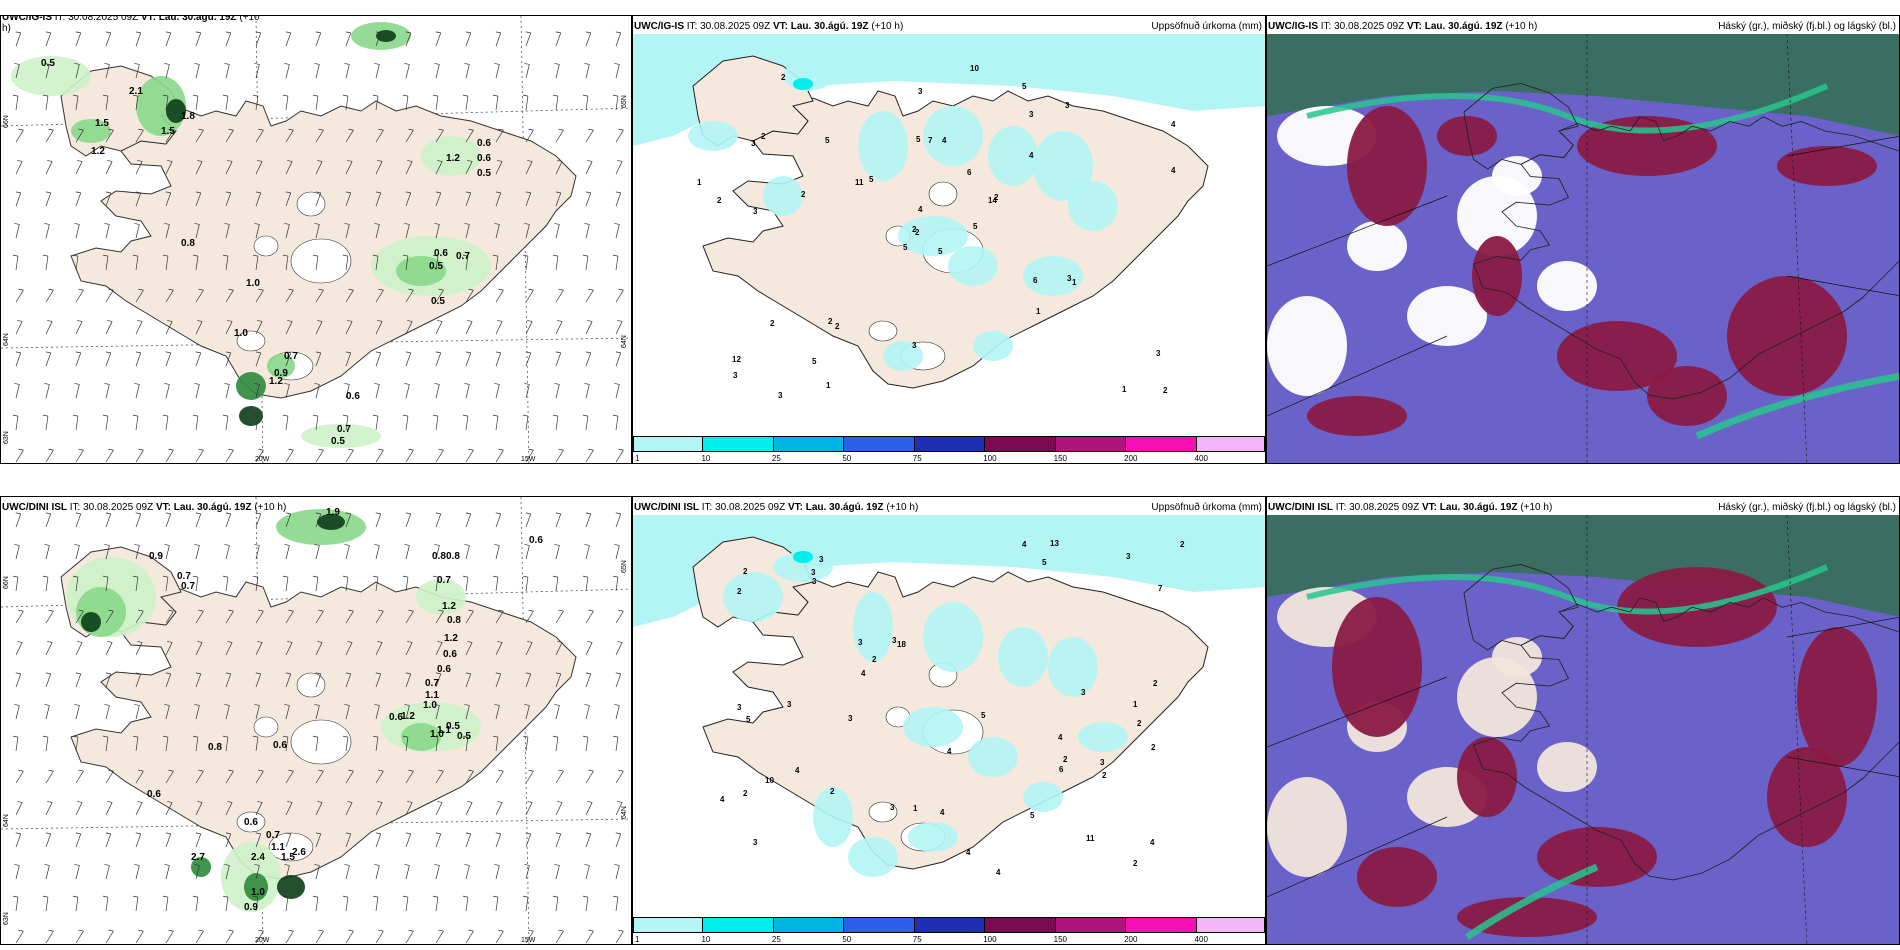 The height and width of the screenshot is (950, 1900). I want to click on precip-value-label: 6, so click(1035, 280).